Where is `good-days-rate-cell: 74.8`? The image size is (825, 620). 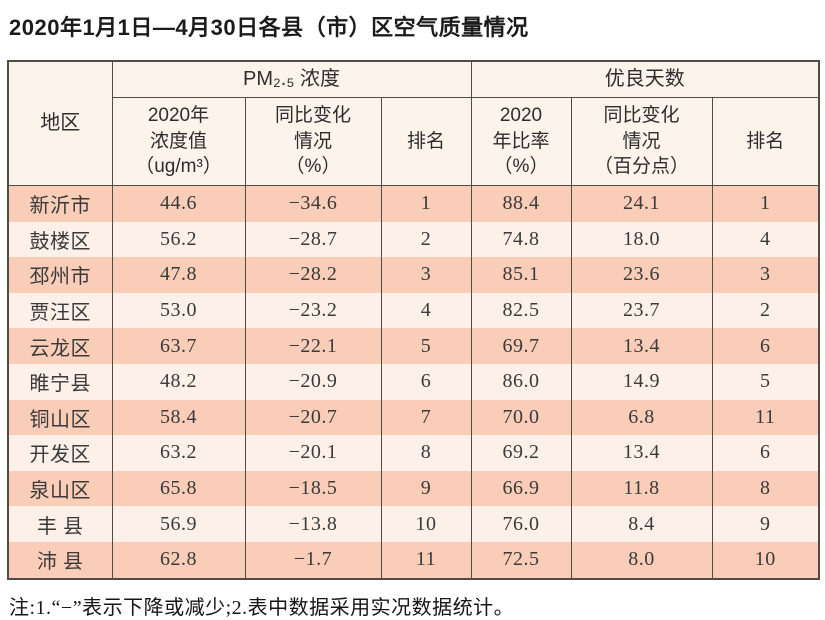
good-days-rate-cell: 74.8 is located at coordinates (521, 239).